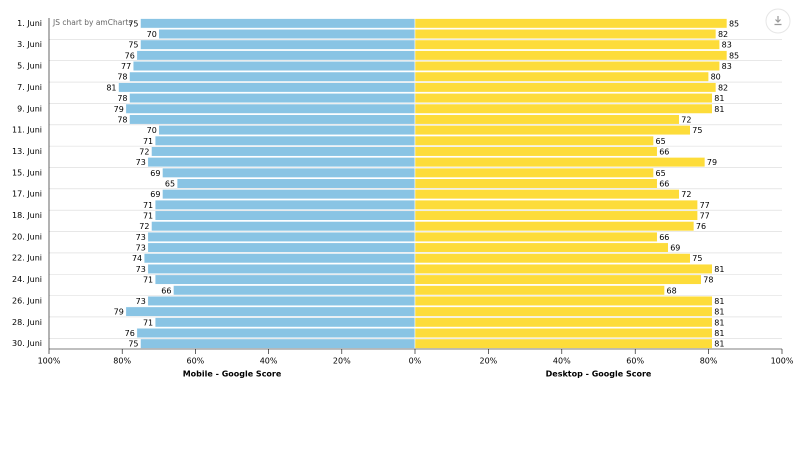 Image resolution: width=800 pixels, height=450 pixels. What do you see at coordinates (27, 343) in the screenshot?
I see `y-tick-label: 30. Juni` at bounding box center [27, 343].